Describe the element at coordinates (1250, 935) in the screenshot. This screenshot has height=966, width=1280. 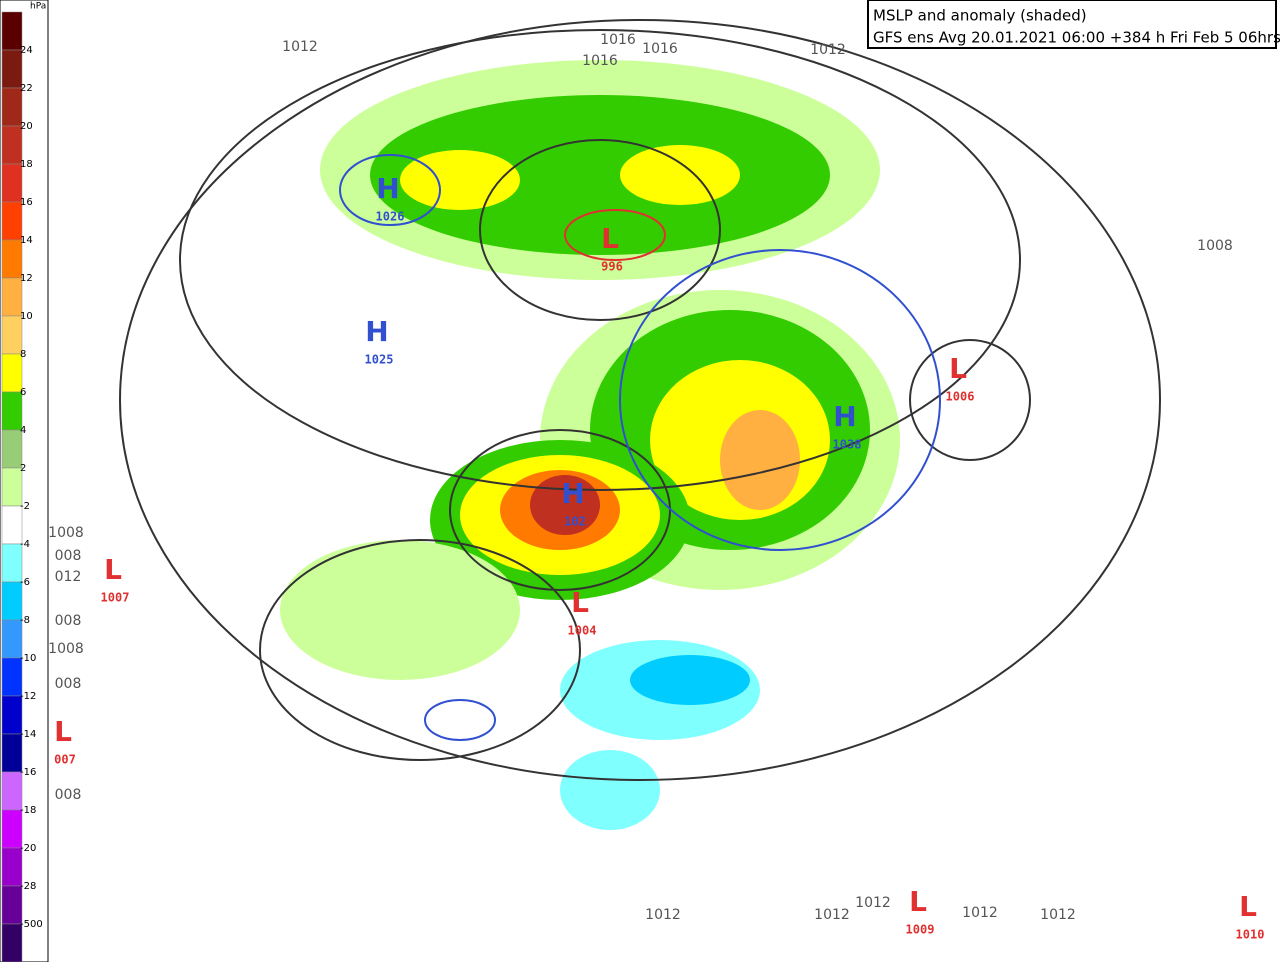
I see `system-value: 1010` at that location.